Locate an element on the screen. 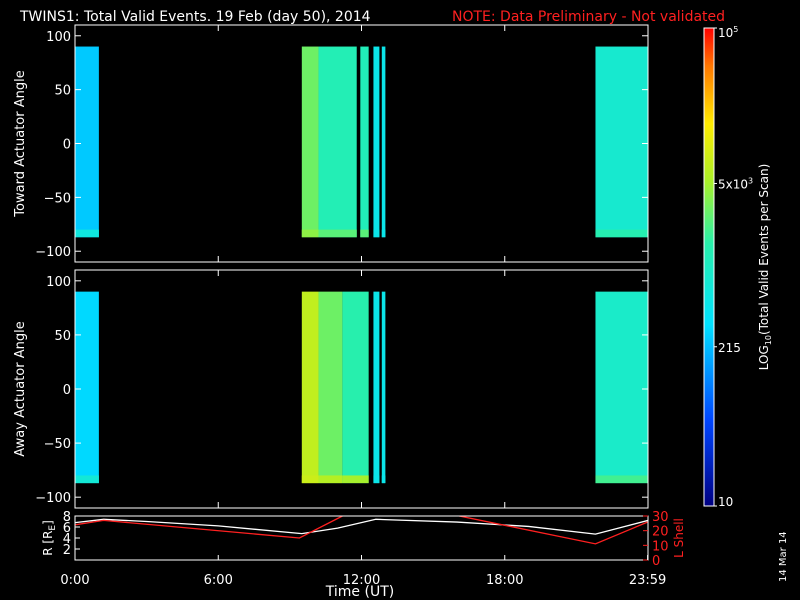  x-tick-label: 12:00 is located at coordinates (361, 580).